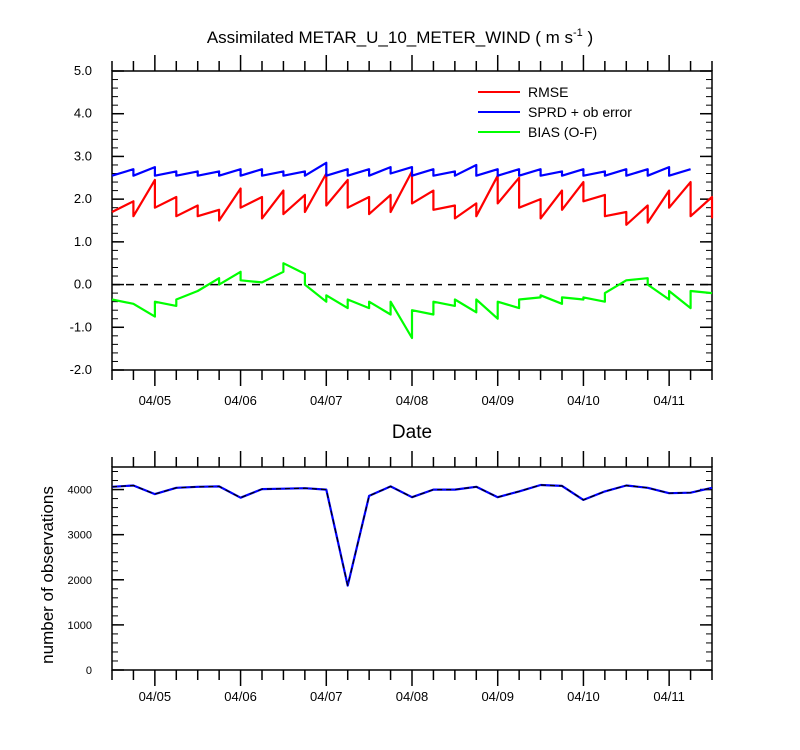  I want to click on y-tick-label: 3000, so click(80, 536).